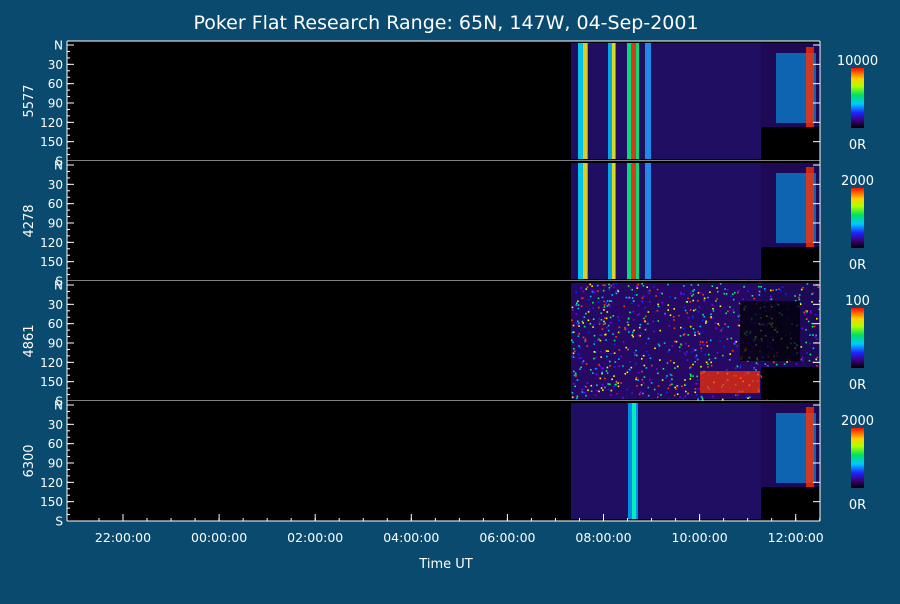 The width and height of the screenshot is (900, 604). Describe the element at coordinates (796, 537) in the screenshot. I see `x-tick-label: 12:00:00` at that location.